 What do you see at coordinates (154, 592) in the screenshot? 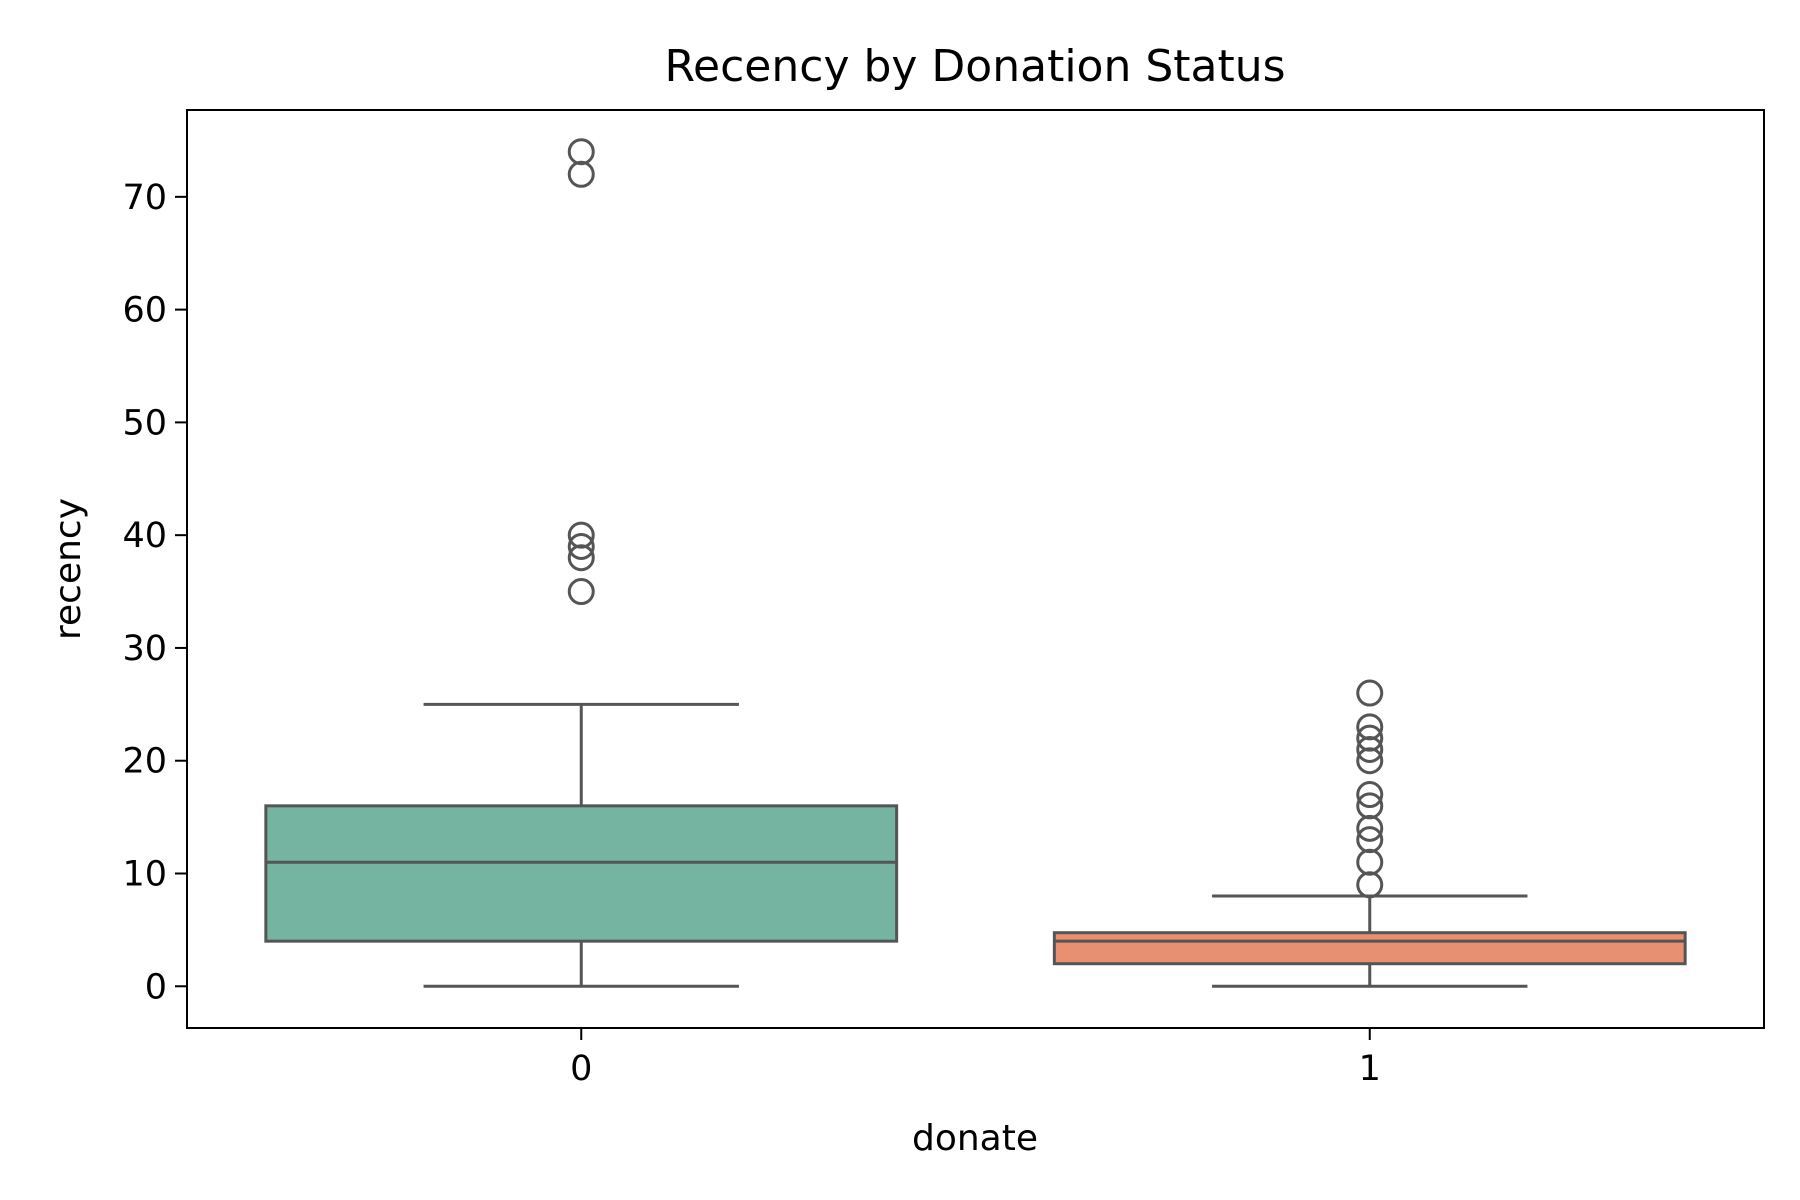
I see `y-axis: 0 10 20 30 40 50 60 70` at bounding box center [154, 592].